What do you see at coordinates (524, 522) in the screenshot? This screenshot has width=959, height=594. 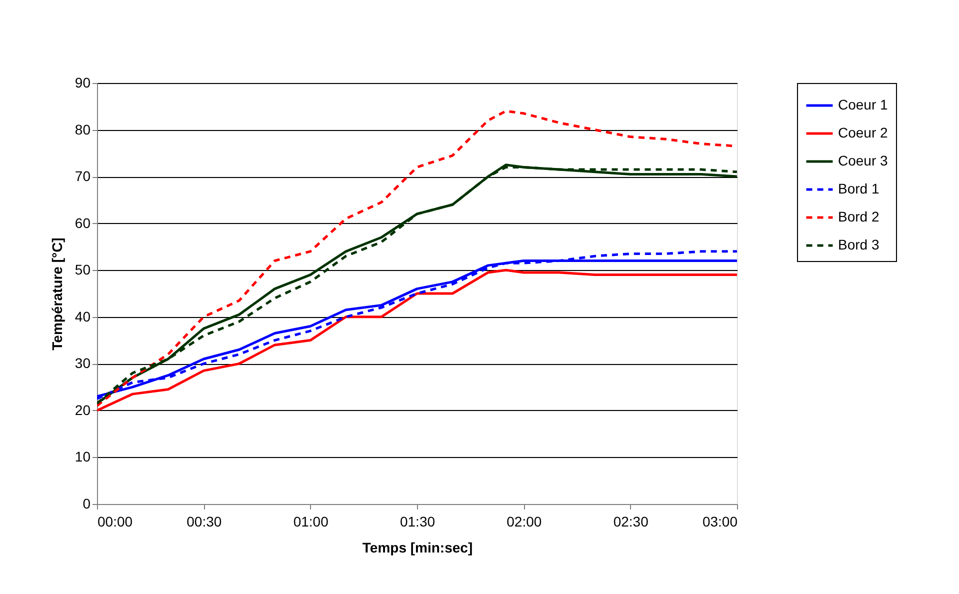 I see `x-tick-label: 02:00` at bounding box center [524, 522].